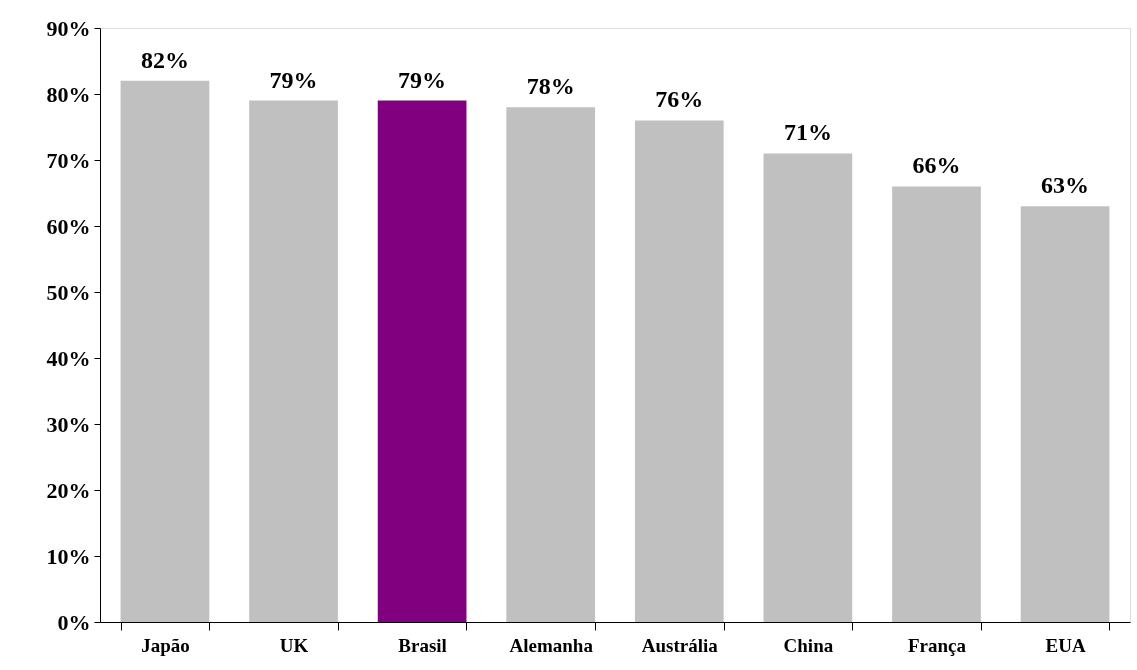 Image resolution: width=1137 pixels, height=670 pixels. I want to click on y-tick-label: 60%, so click(68, 226).